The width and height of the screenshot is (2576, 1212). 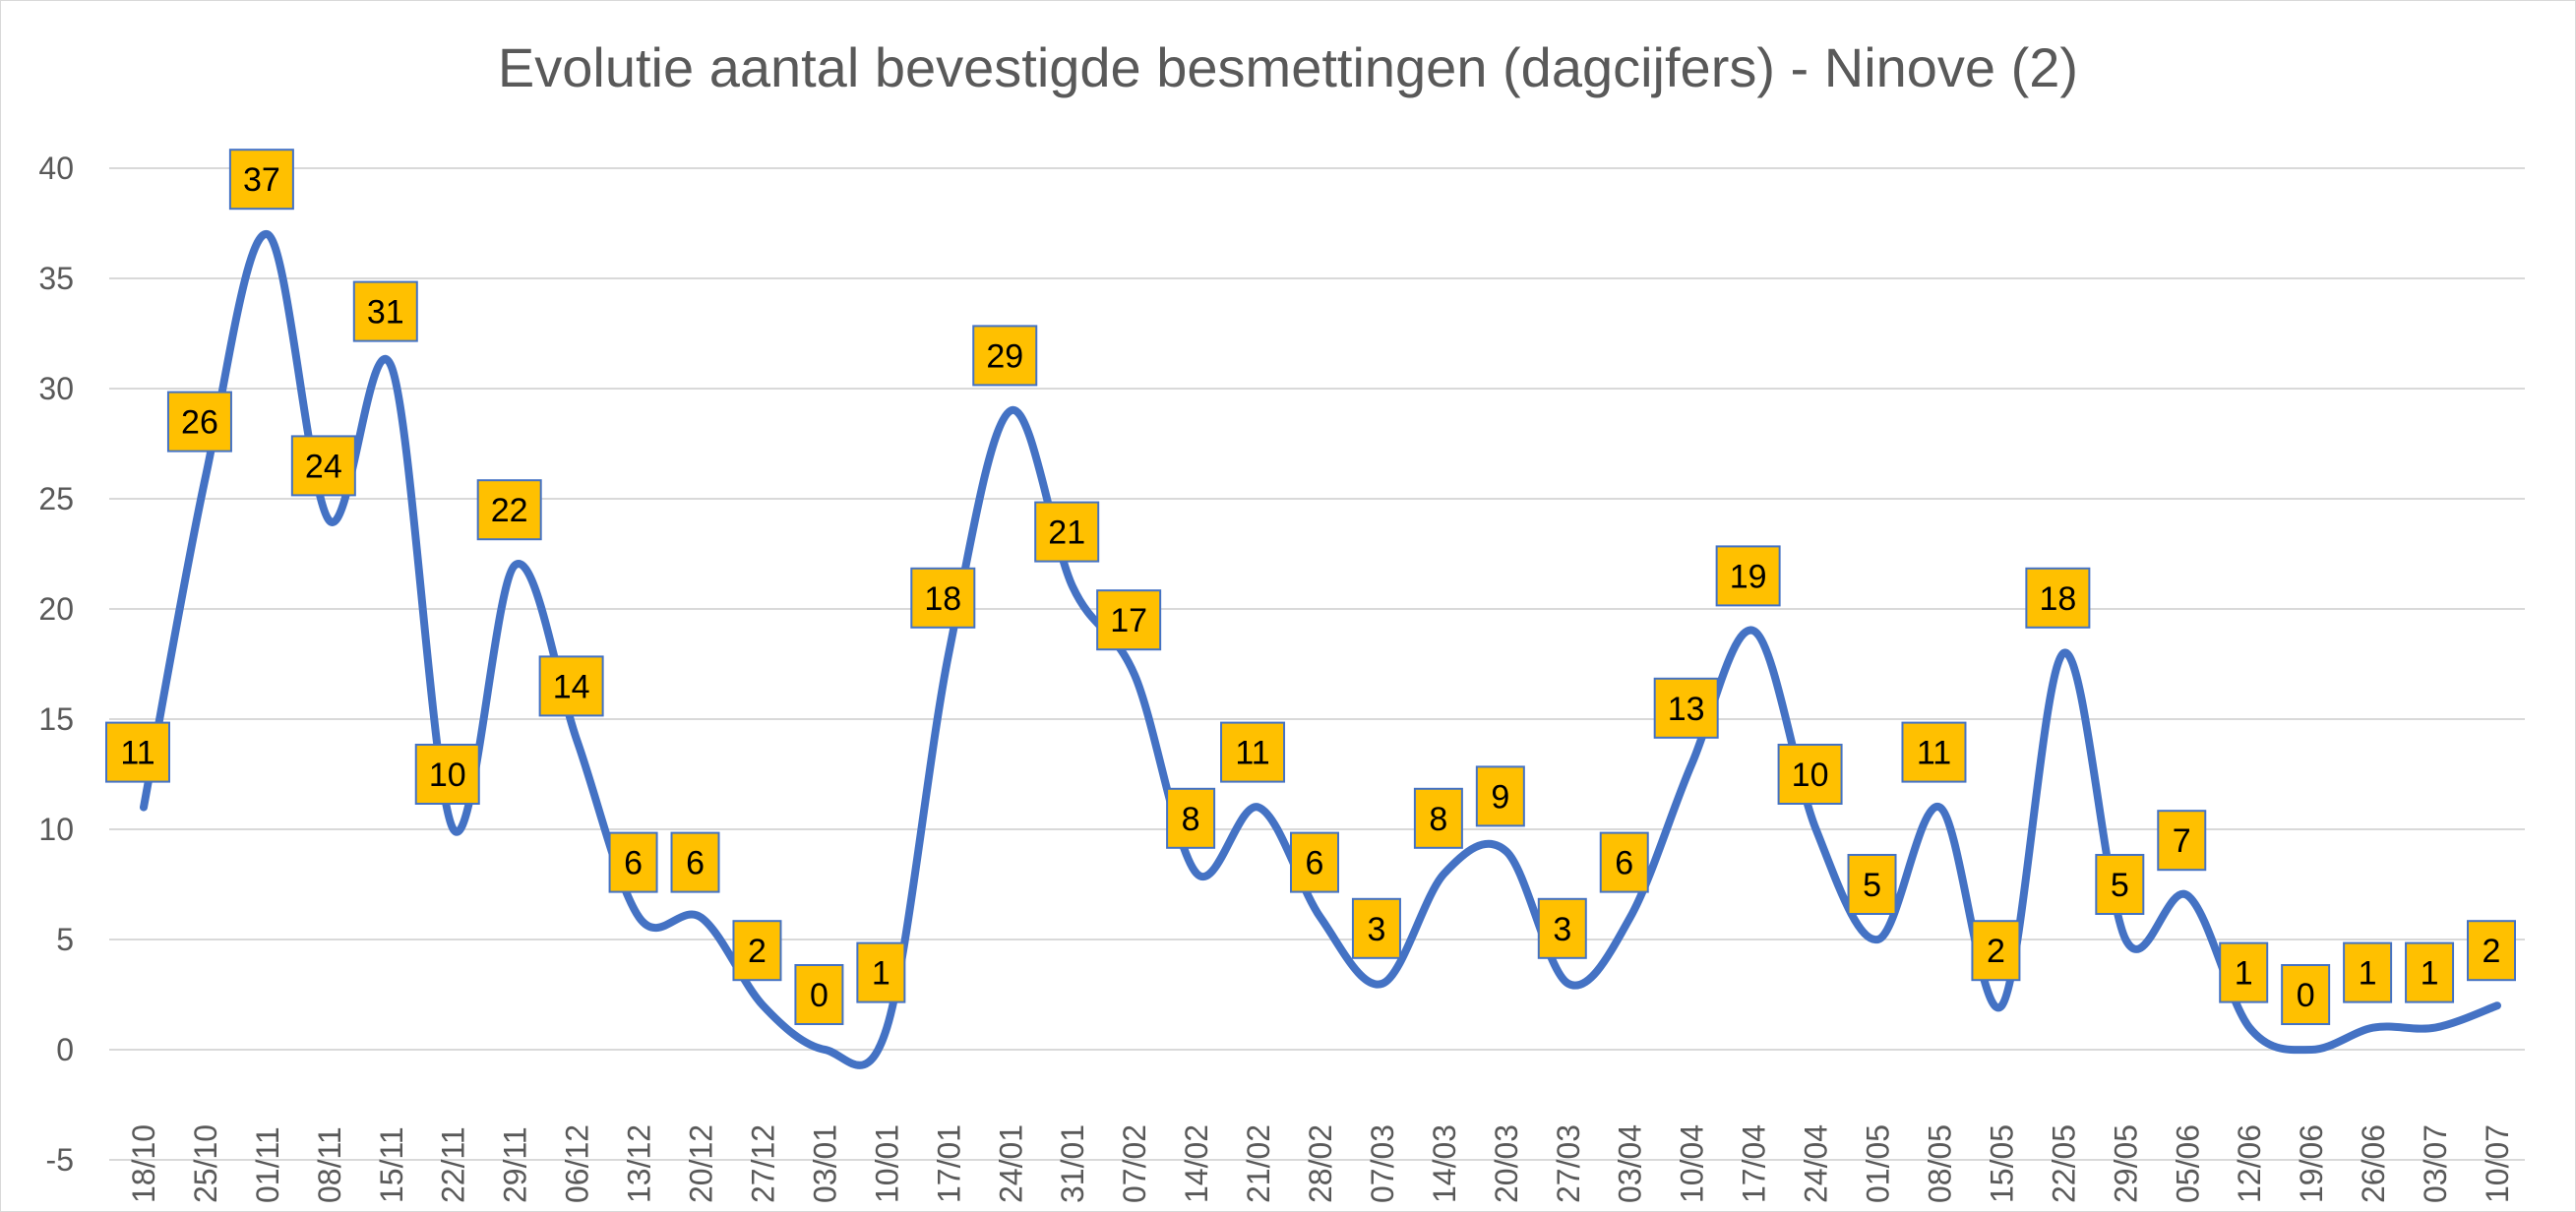 I want to click on x-tick-label: 28/02, so click(x=1320, y=1164).